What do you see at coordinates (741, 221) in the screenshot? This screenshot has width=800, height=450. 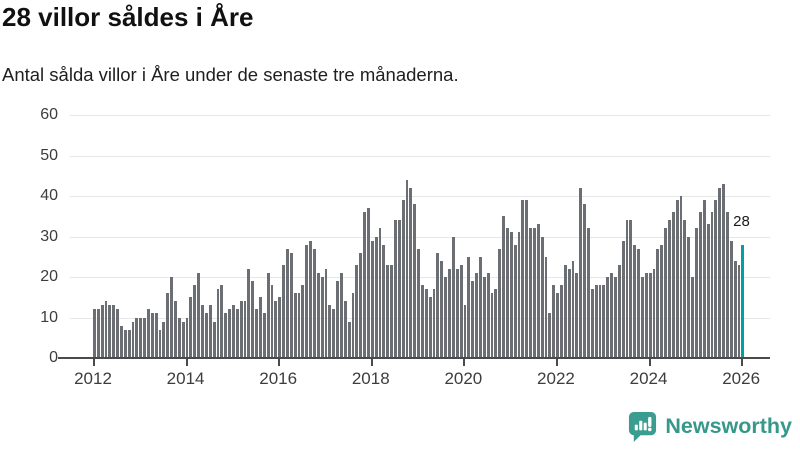 I see `highlight-value-label: 28` at bounding box center [741, 221].